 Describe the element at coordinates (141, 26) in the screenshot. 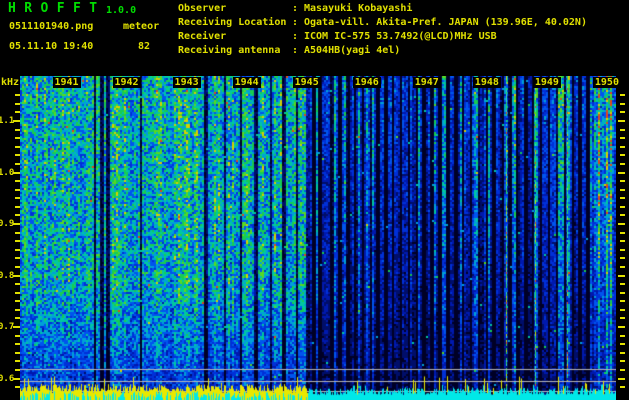

I see `mode-label: meteor` at that location.